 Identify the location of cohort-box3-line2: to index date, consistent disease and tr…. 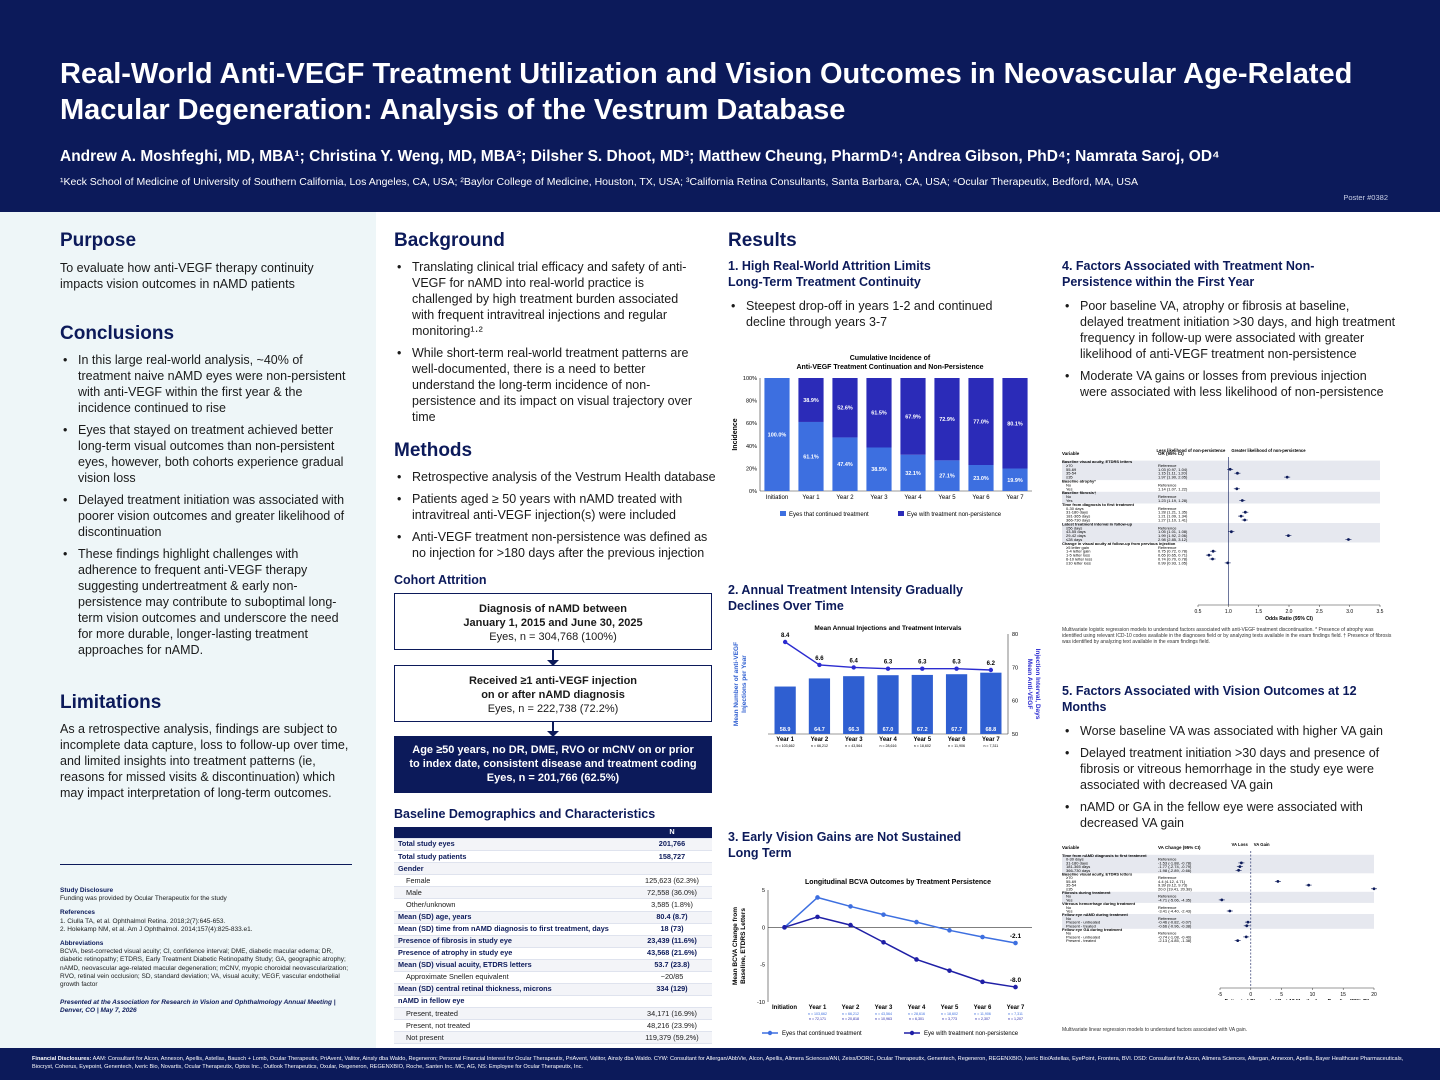
(553, 764).